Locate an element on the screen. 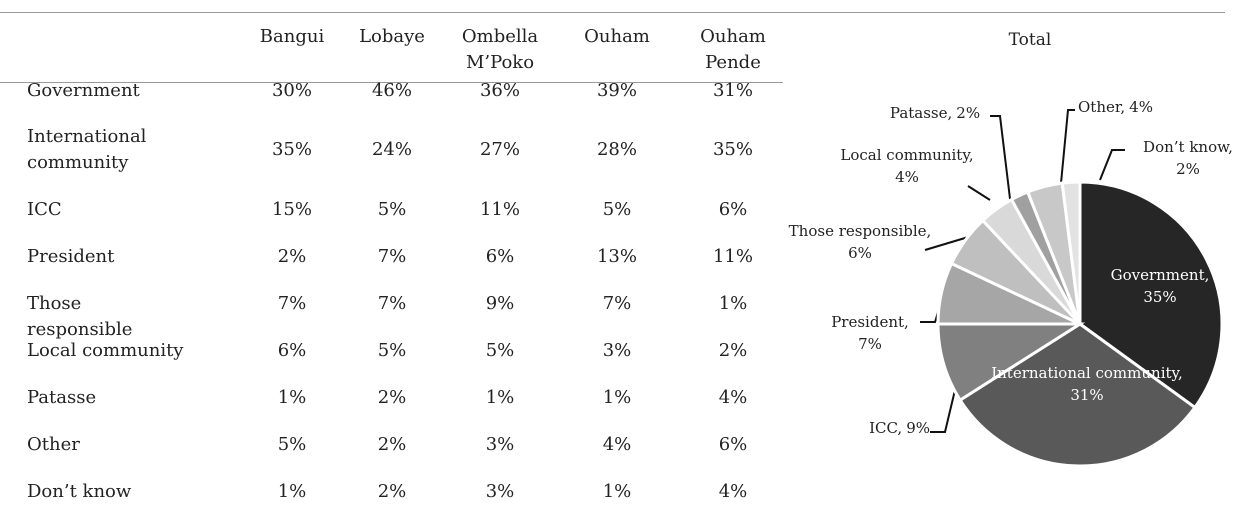 The height and width of the screenshot is (520, 1245). label-category: Local community is located at coordinates (905, 155).